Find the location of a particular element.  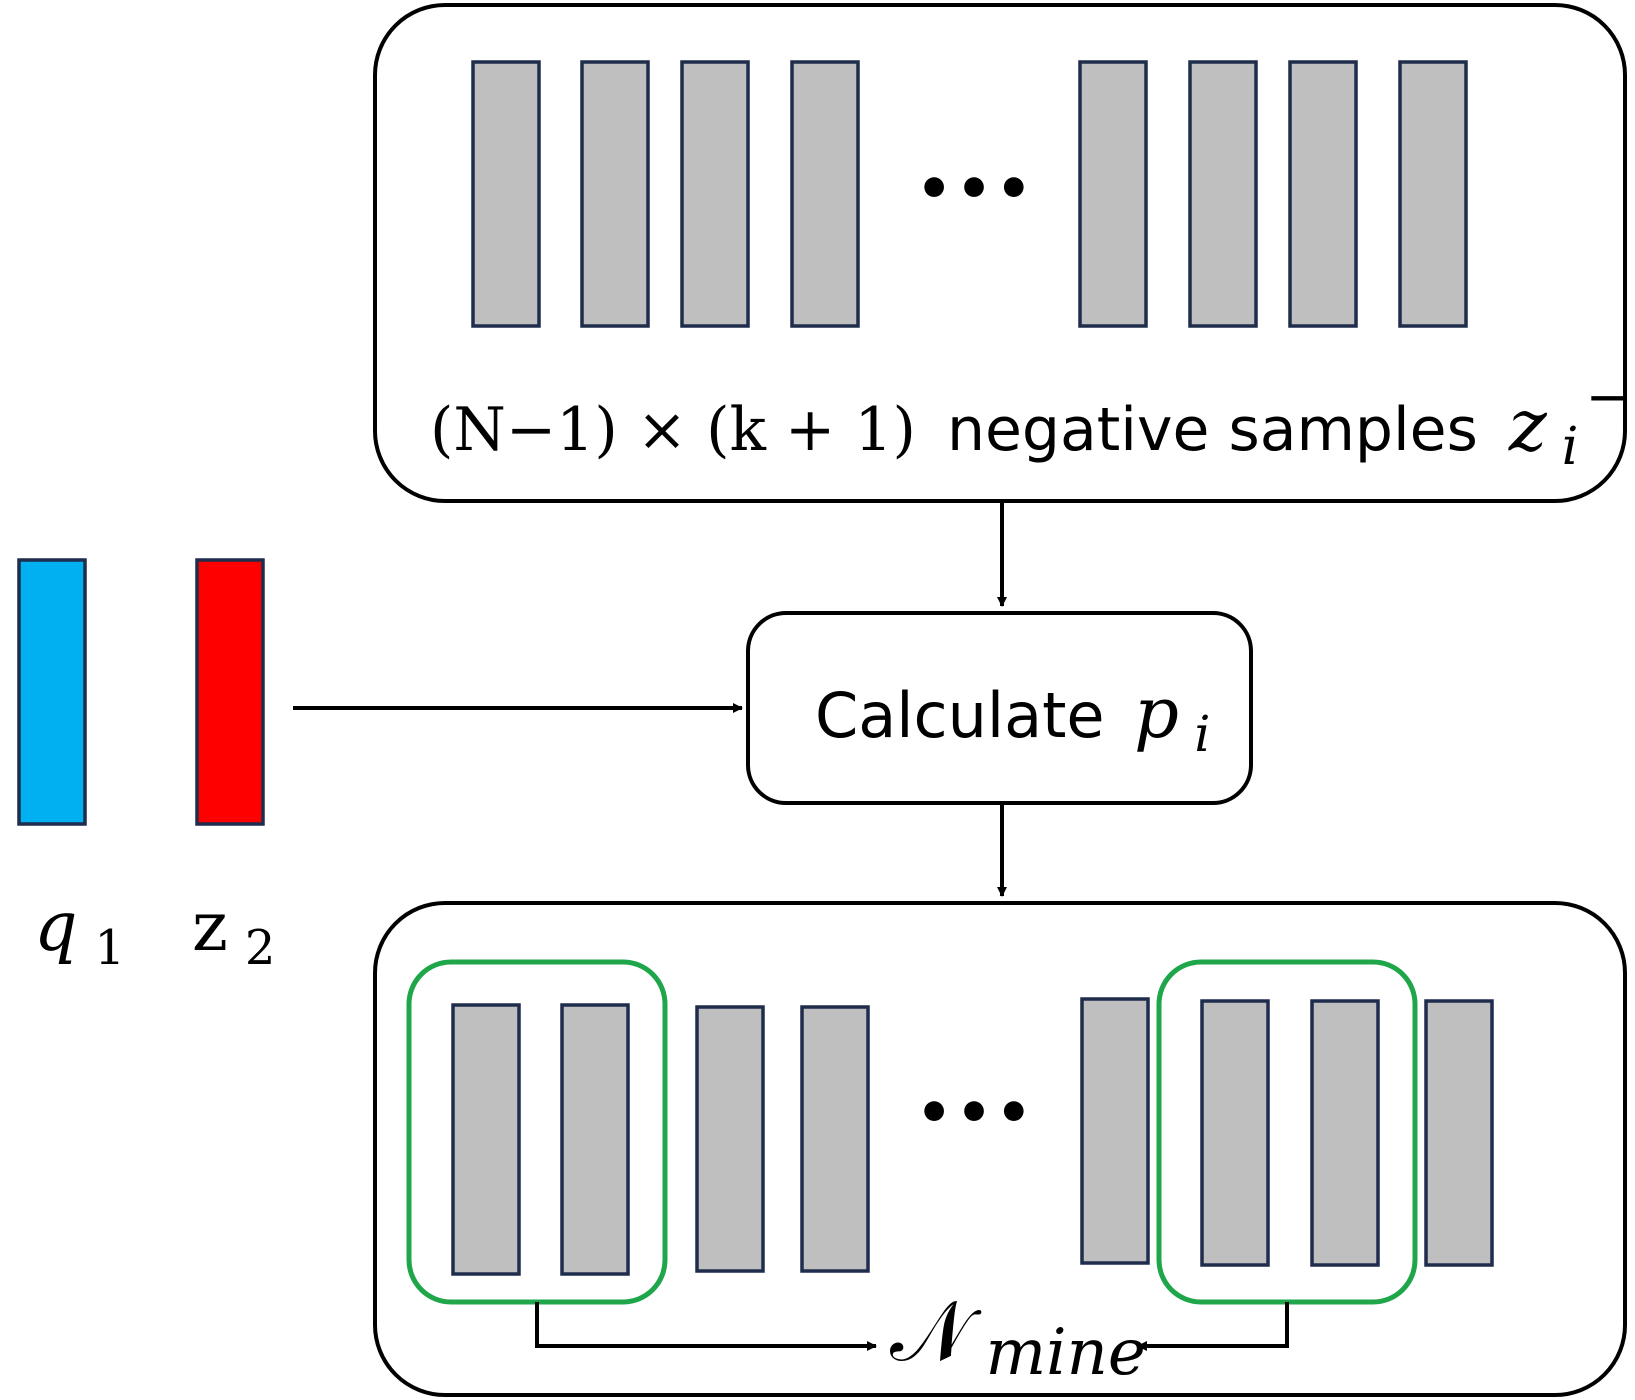

z2-sub: 2 is located at coordinates (260, 948).